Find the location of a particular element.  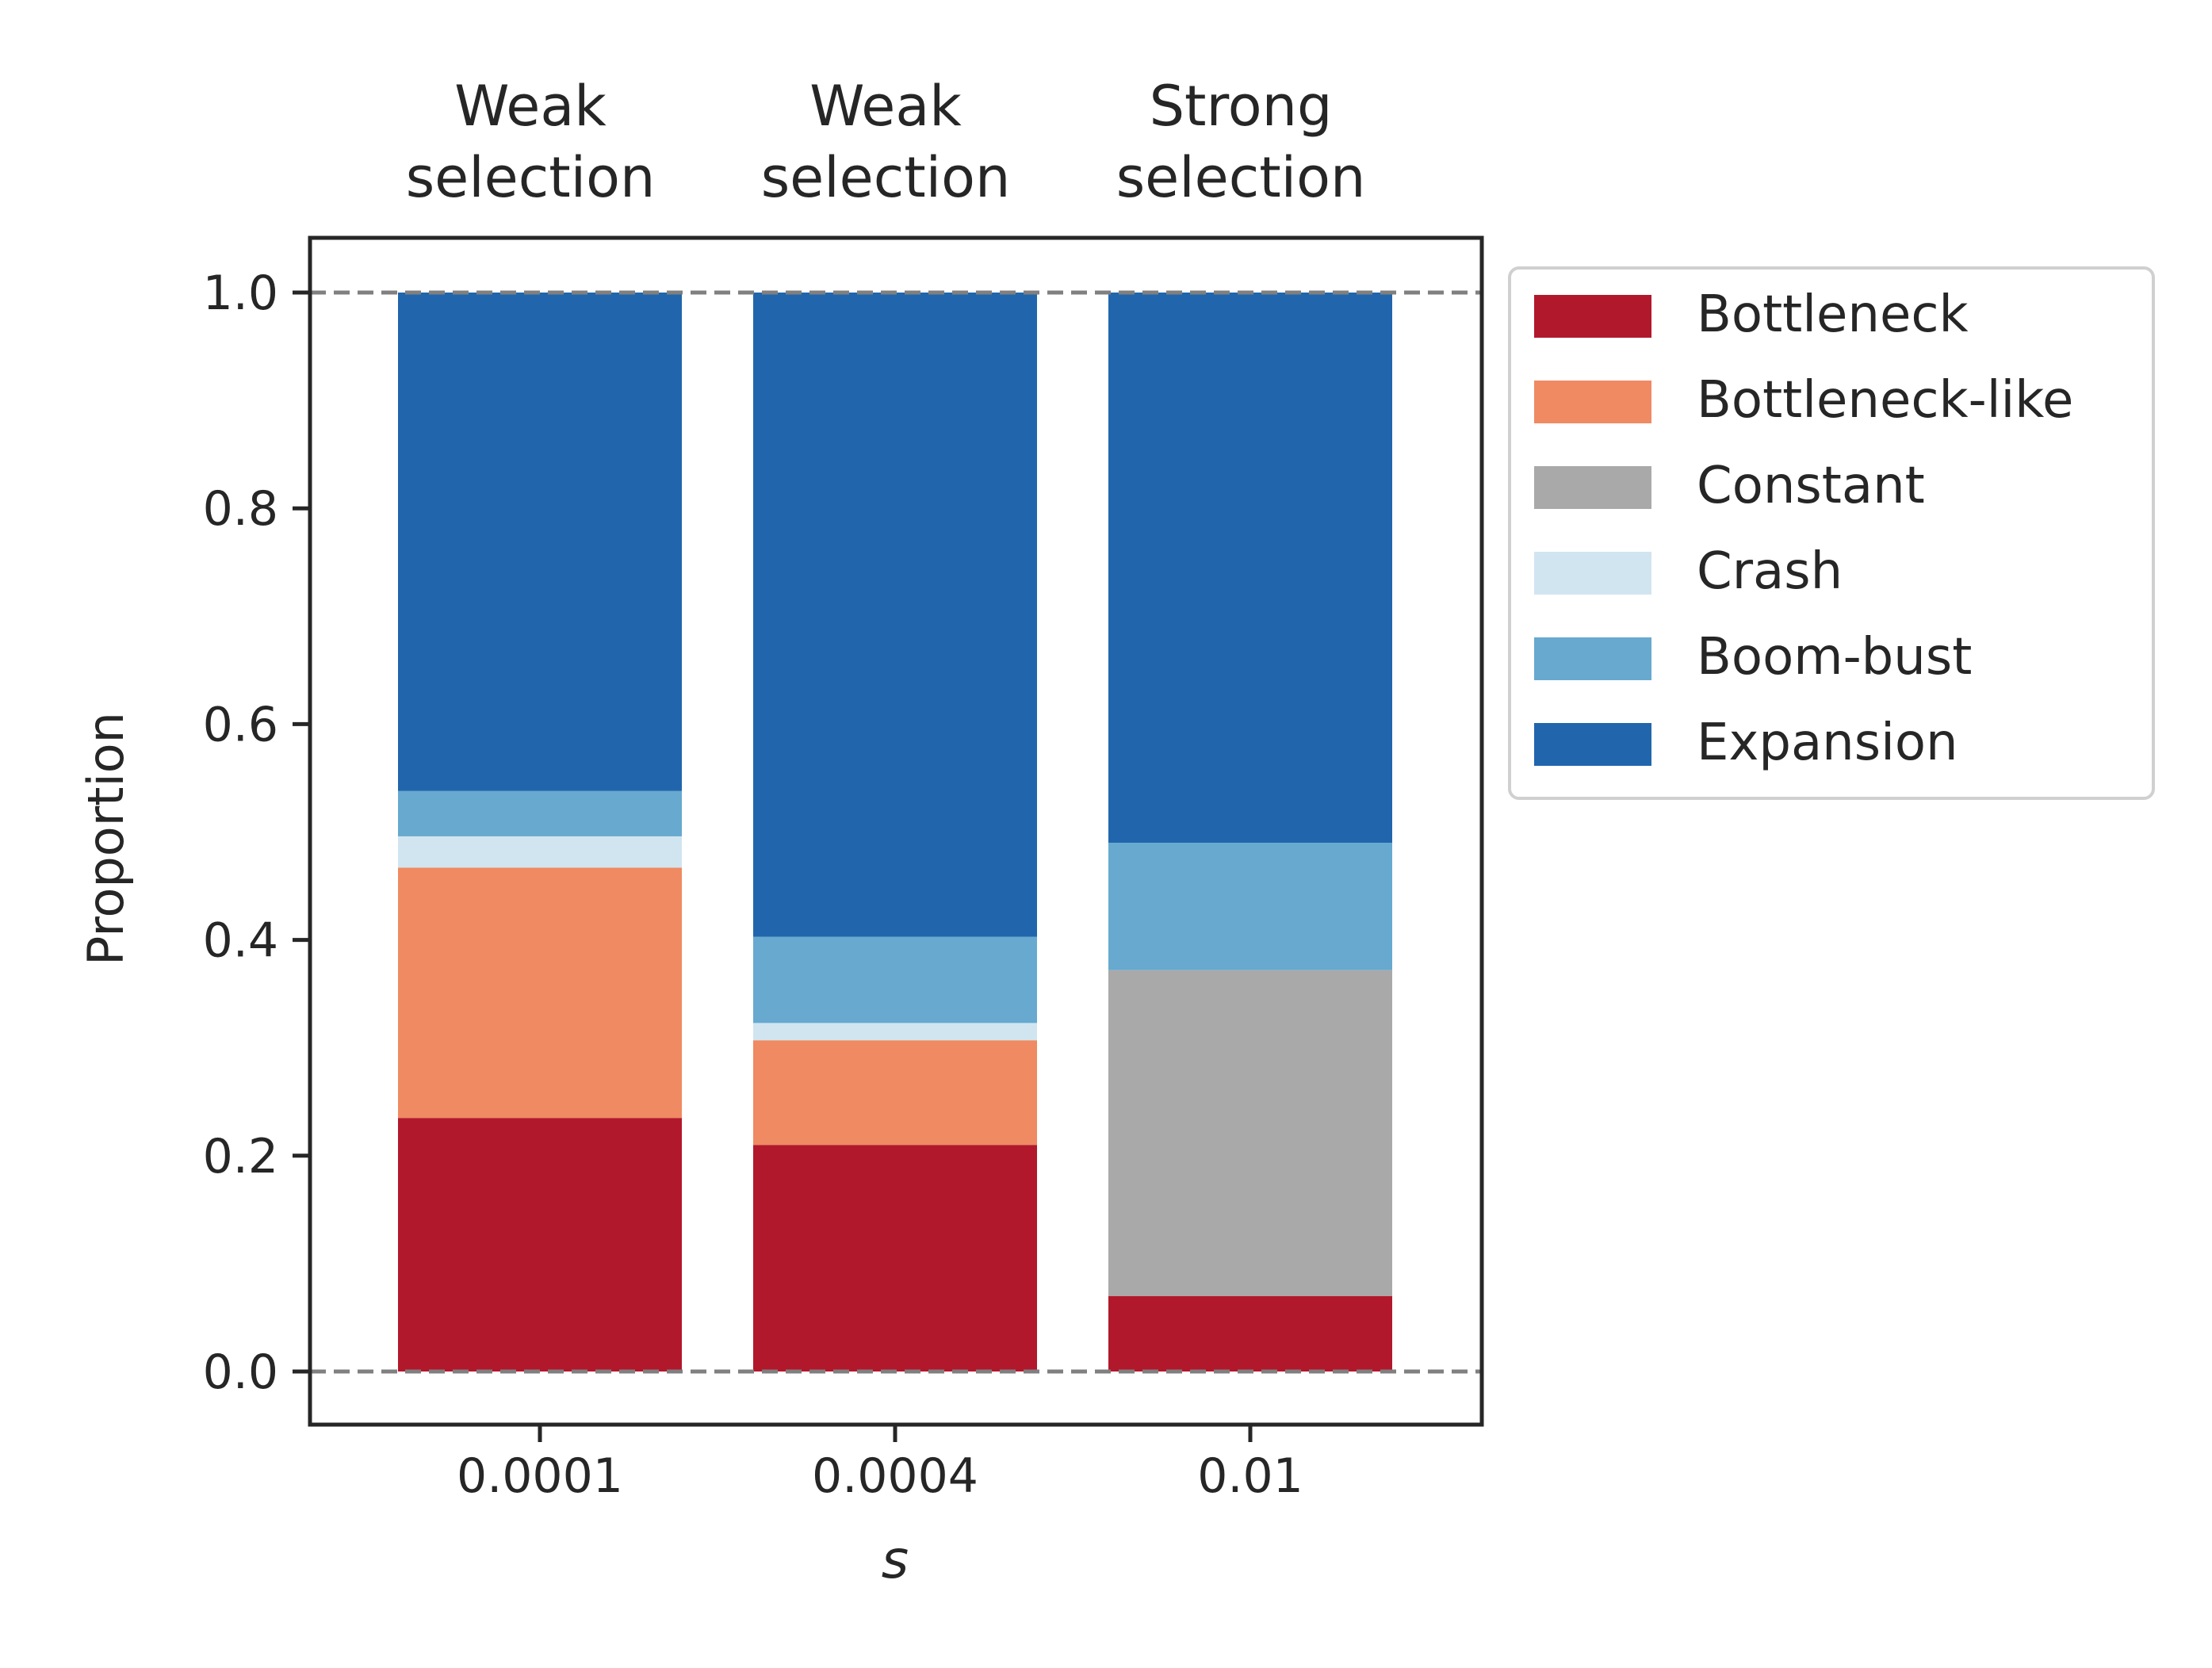

x-tick-label: 0.0001 is located at coordinates (540, 1476).